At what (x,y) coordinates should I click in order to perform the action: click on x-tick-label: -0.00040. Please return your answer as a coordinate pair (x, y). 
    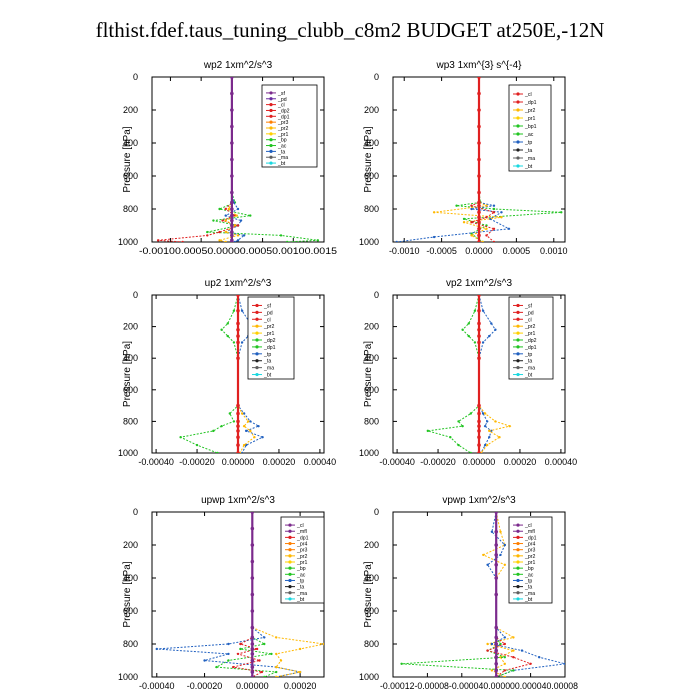
    Looking at the image, I should click on (397, 462).